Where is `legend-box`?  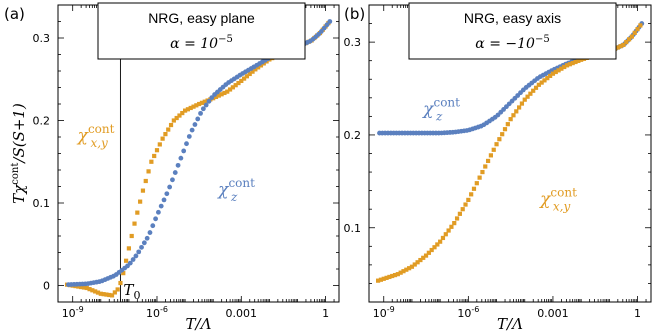
legend-box is located at coordinates (512, 31).